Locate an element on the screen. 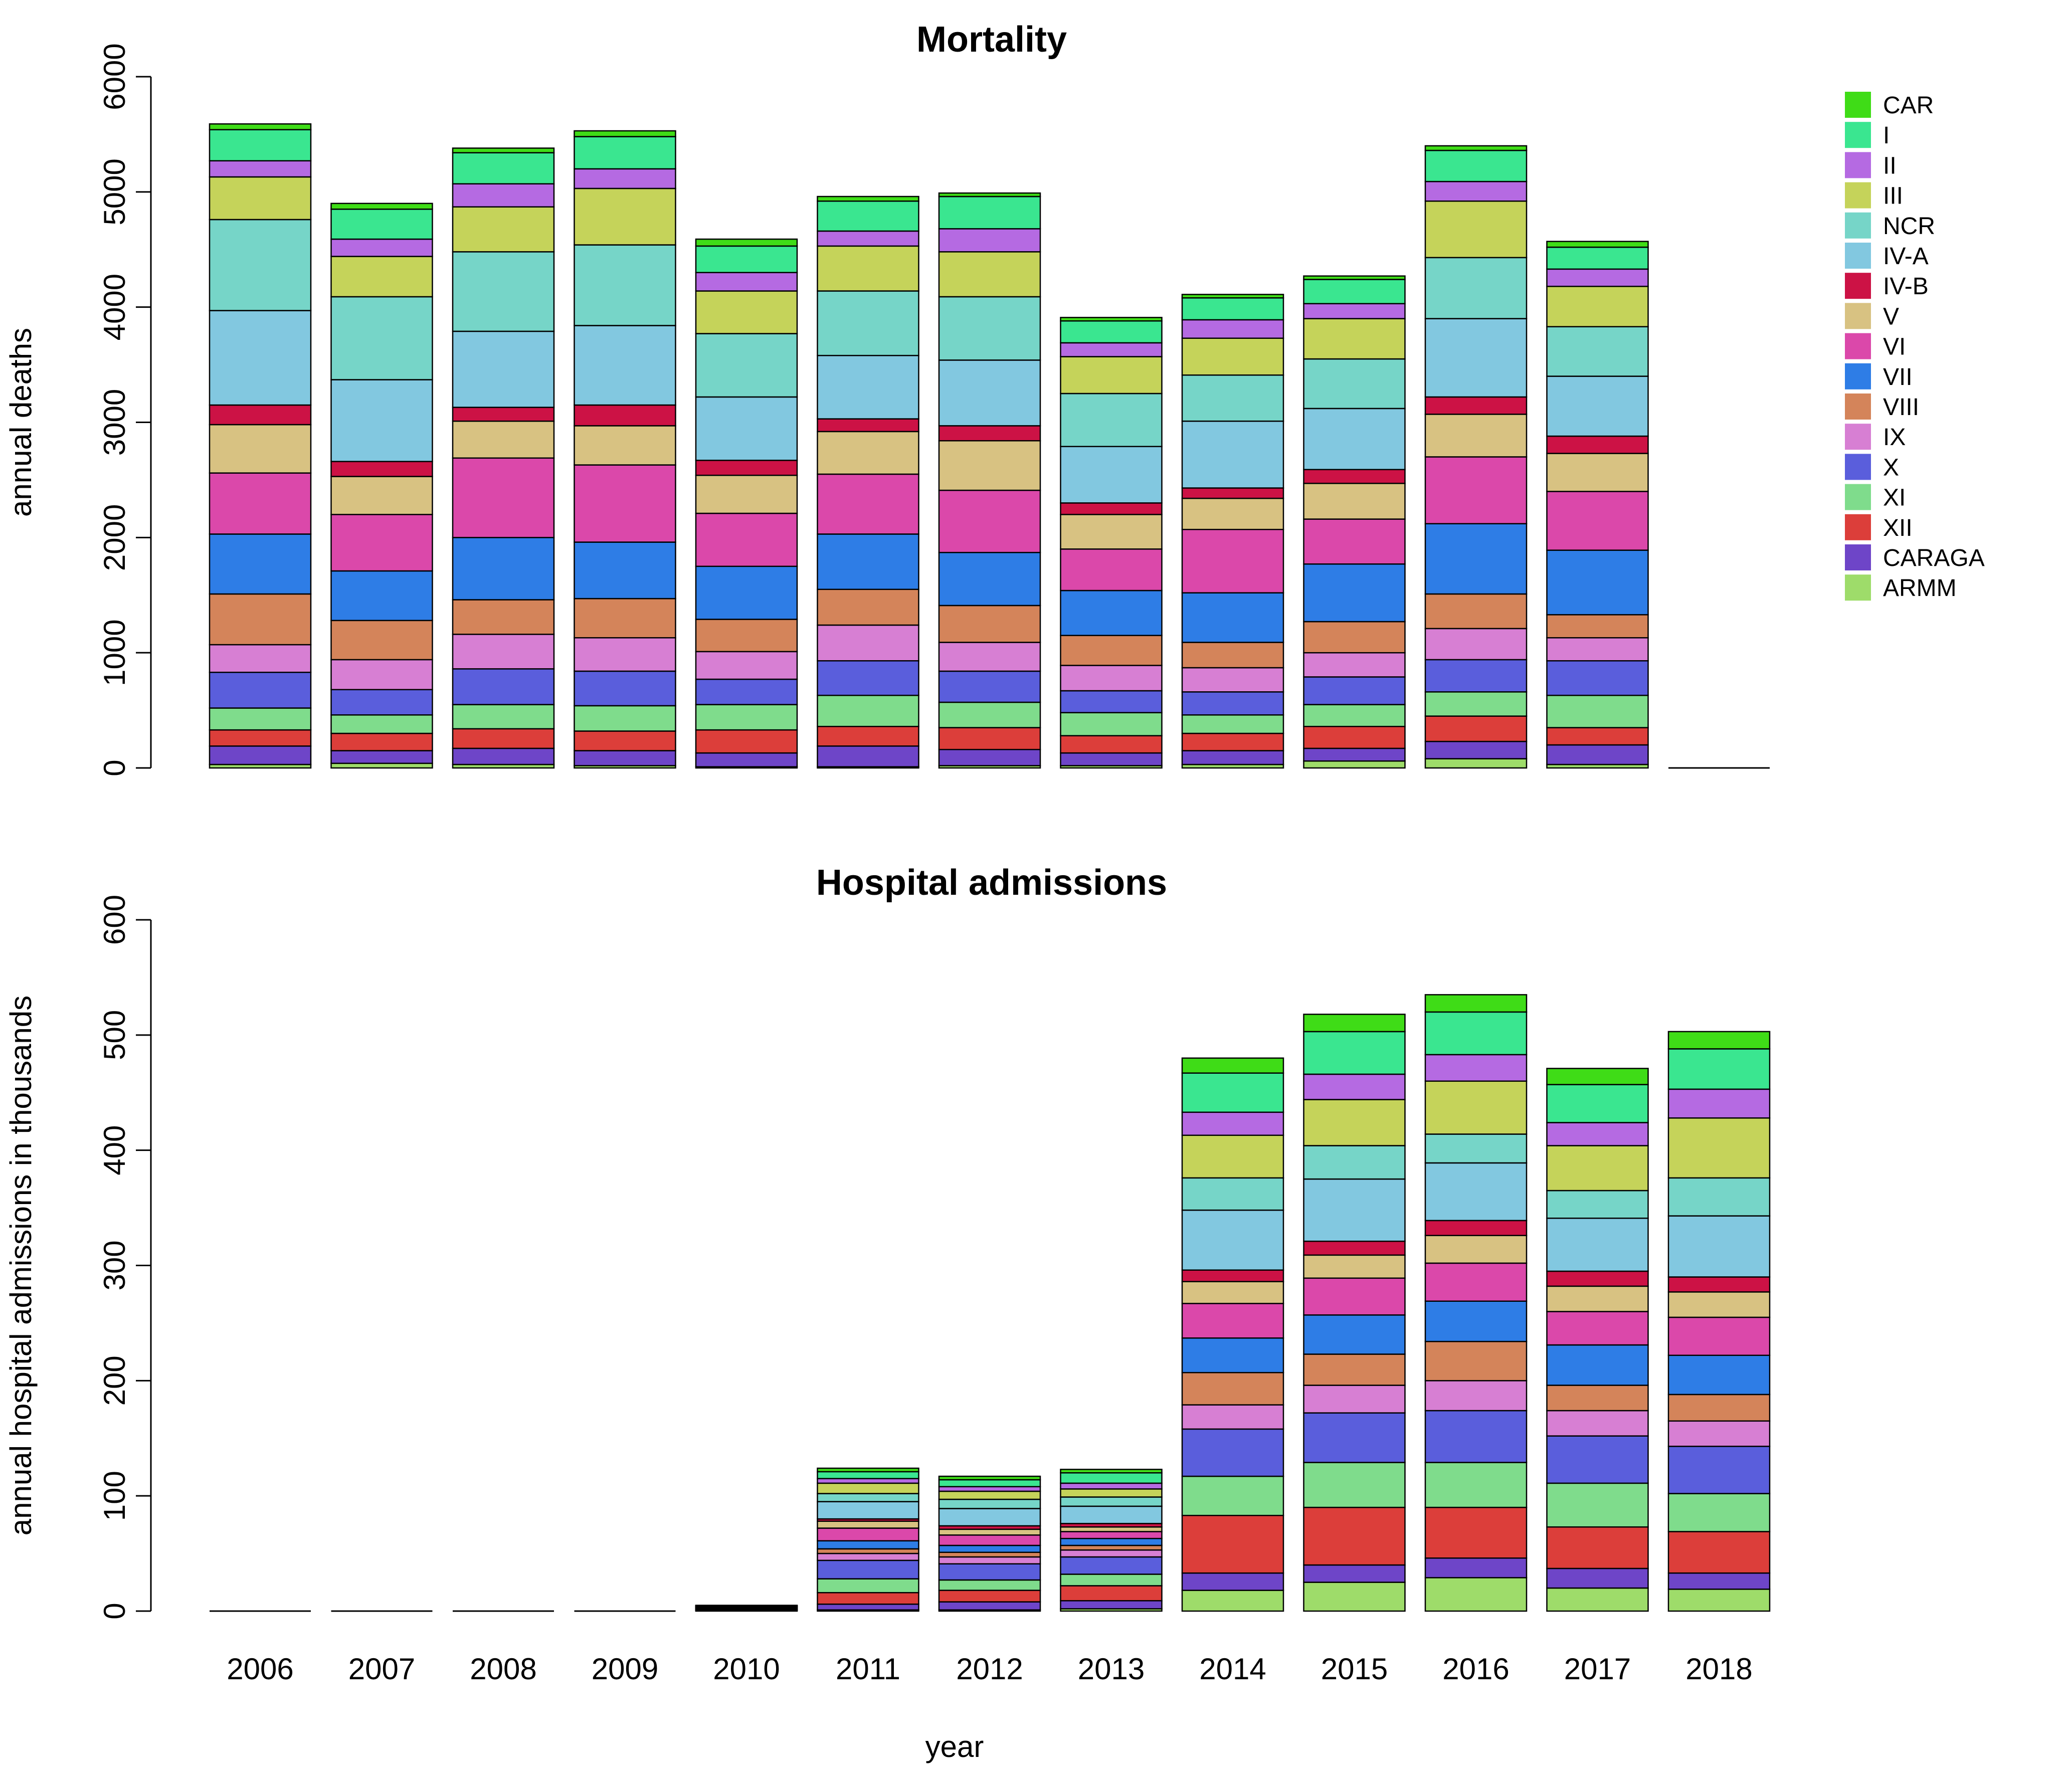 The height and width of the screenshot is (1776, 2072). bar-segment-2017-i is located at coordinates (1597, 1103).